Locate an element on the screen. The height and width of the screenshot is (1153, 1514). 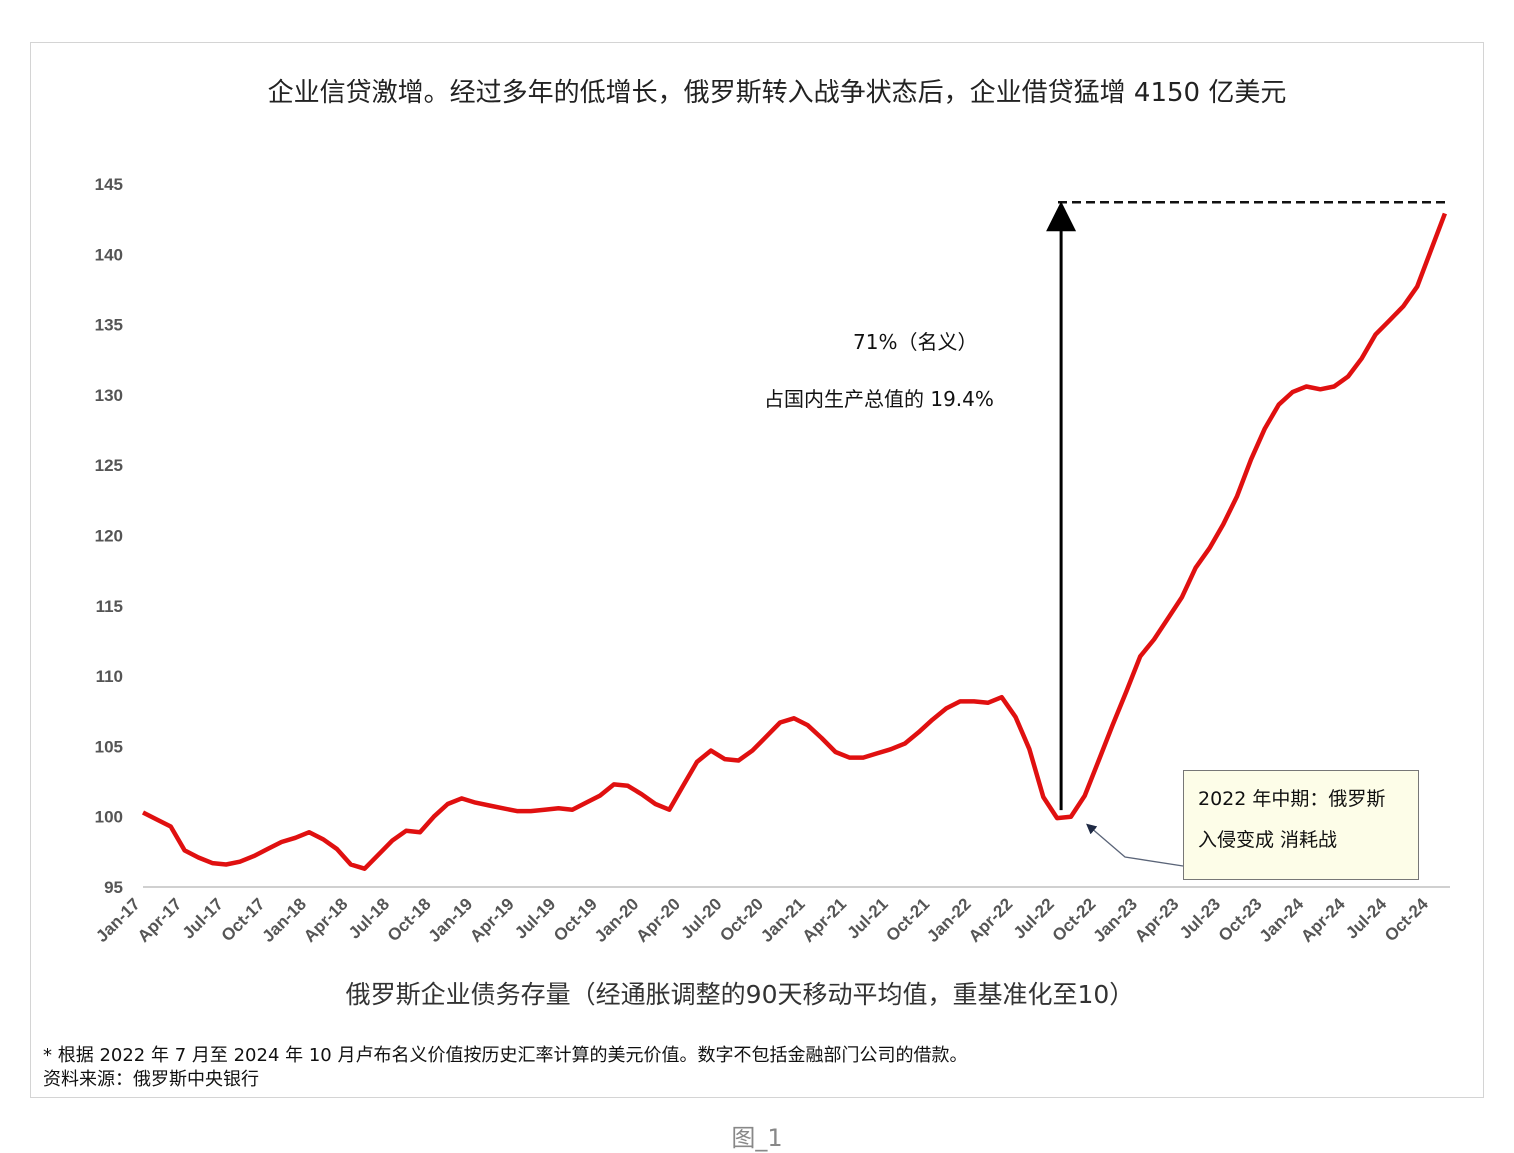
callout-line-1: 2022 年中期：俄罗斯 is located at coordinates (1301, 799).